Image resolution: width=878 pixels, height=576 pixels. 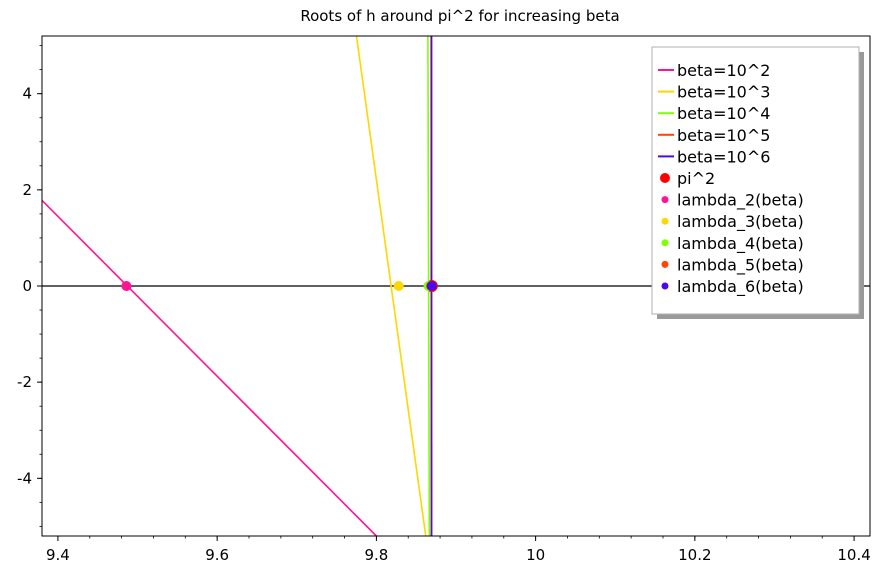 I want to click on x-tick-label: 9.8, so click(x=376, y=555).